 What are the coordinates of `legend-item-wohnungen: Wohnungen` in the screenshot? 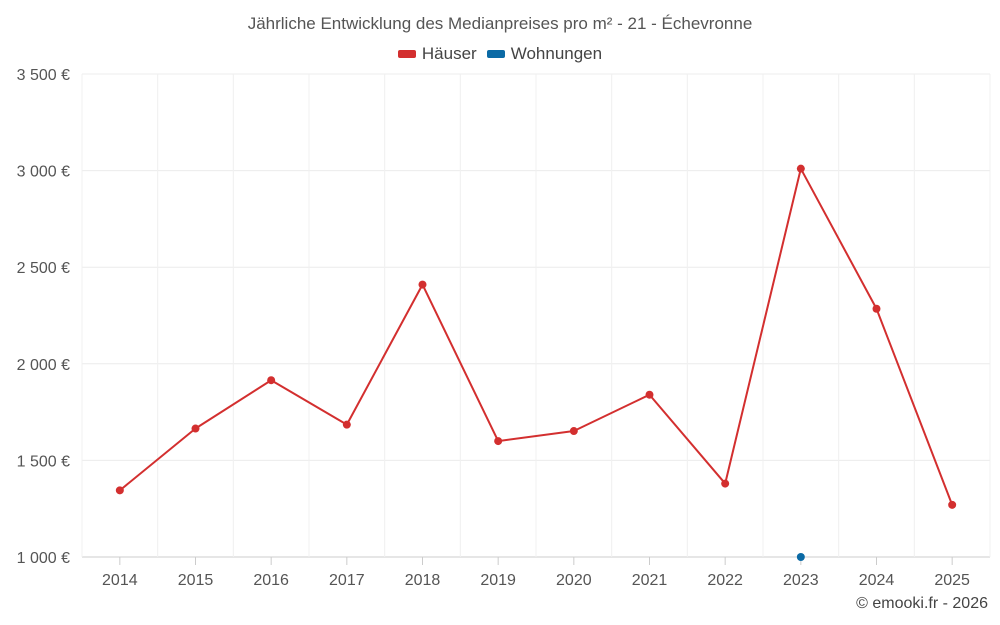 It's located at (544, 54).